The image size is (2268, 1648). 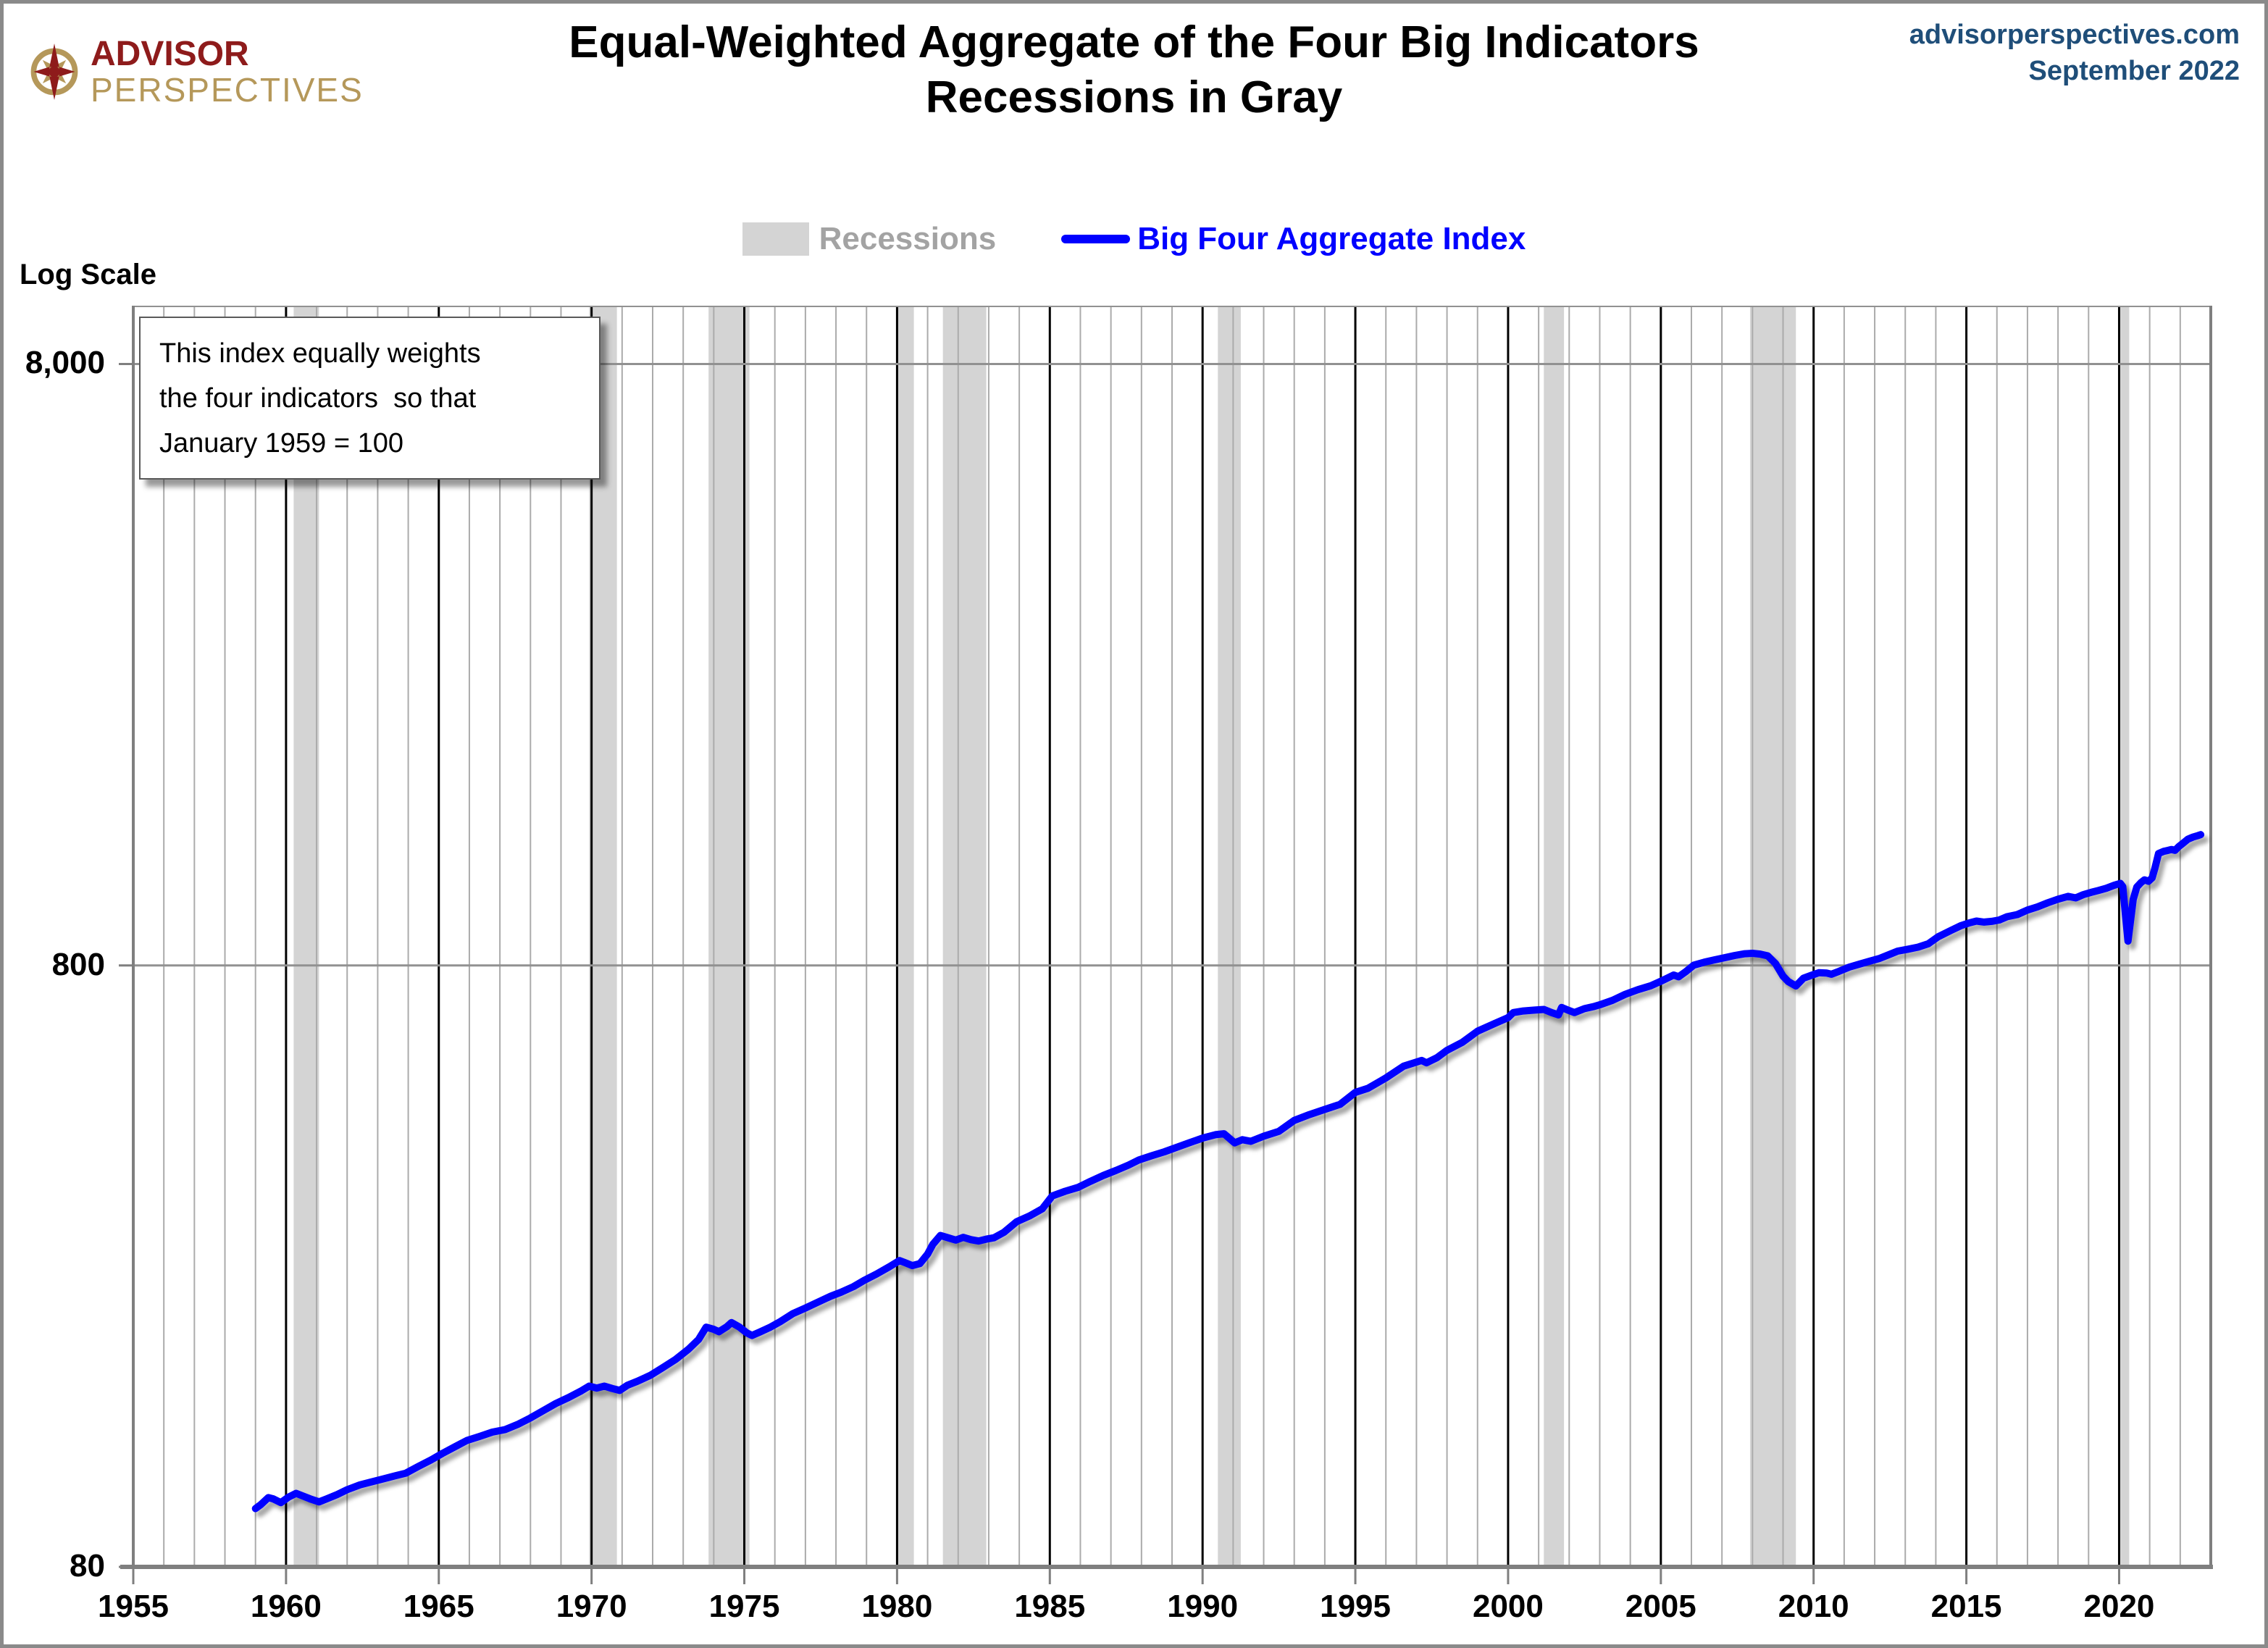 I want to click on x-axis-label-1980: 1980, so click(x=897, y=1606).